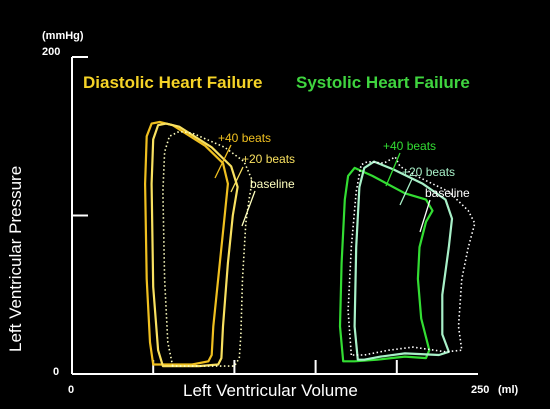 The width and height of the screenshot is (550, 409). What do you see at coordinates (270, 390) in the screenshot?
I see `x-axis-label: Left Ventricular Volume` at bounding box center [270, 390].